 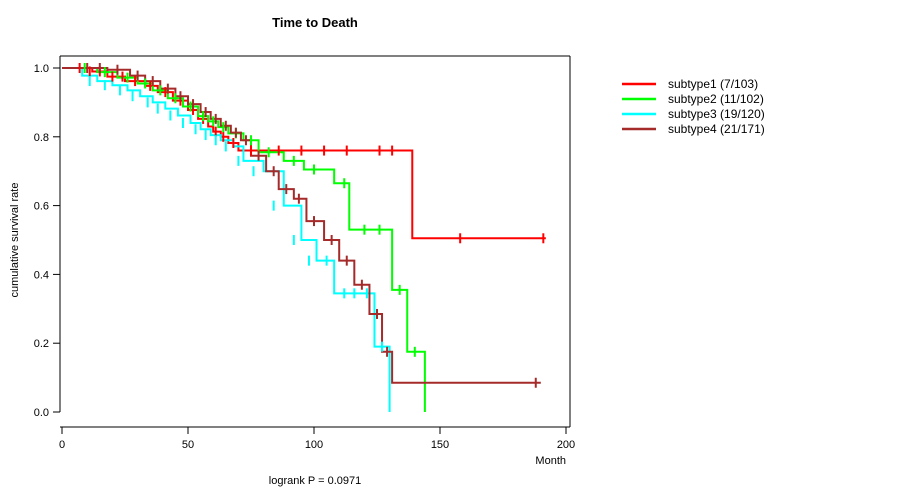 What do you see at coordinates (566, 445) in the screenshot?
I see `x-axis-tick-label: 200` at bounding box center [566, 445].